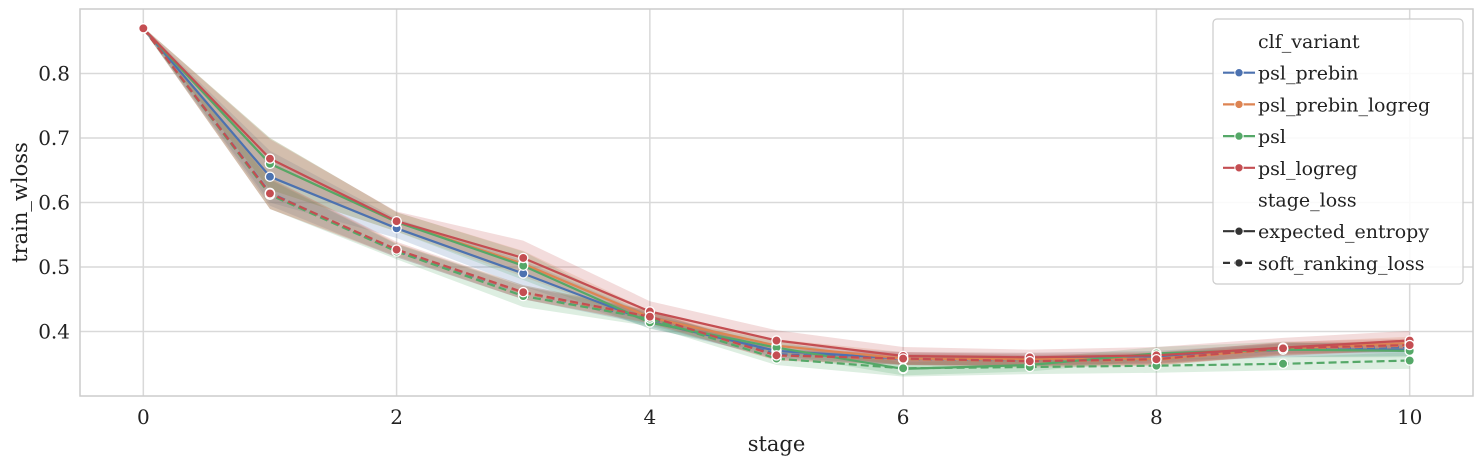 This screenshot has width=1484, height=466. What do you see at coordinates (1239, 136) in the screenshot?
I see `legend-marker-psl` at bounding box center [1239, 136].